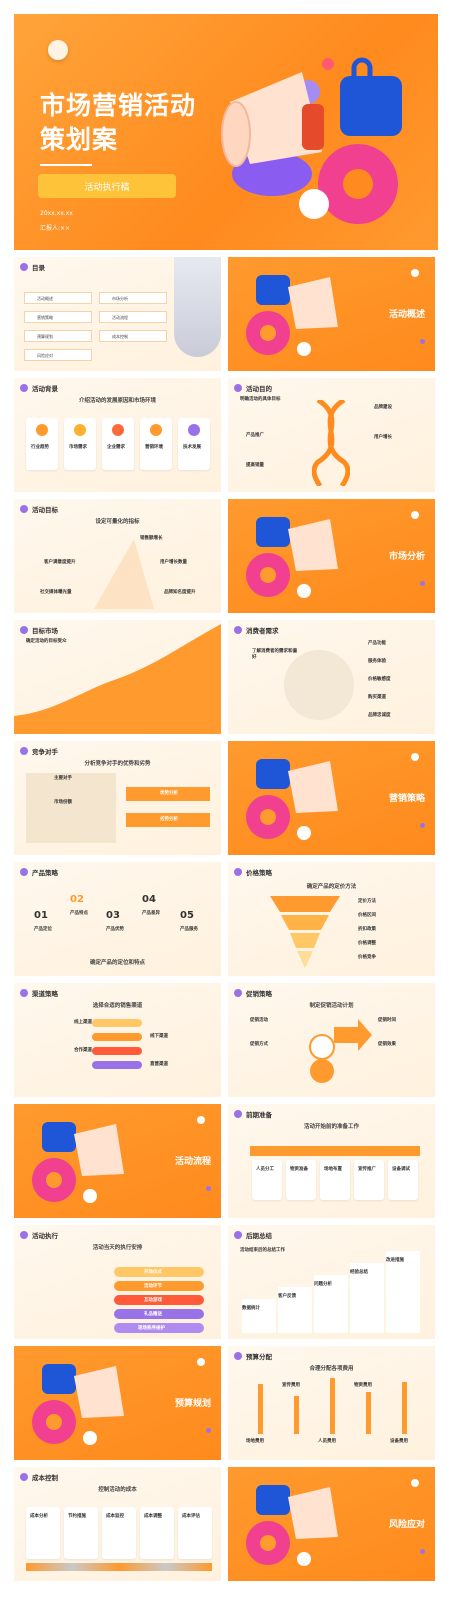 This screenshot has height=1600, width=460. Describe the element at coordinates (63, 778) in the screenshot. I see `competitor-label: 主要对手` at that location.